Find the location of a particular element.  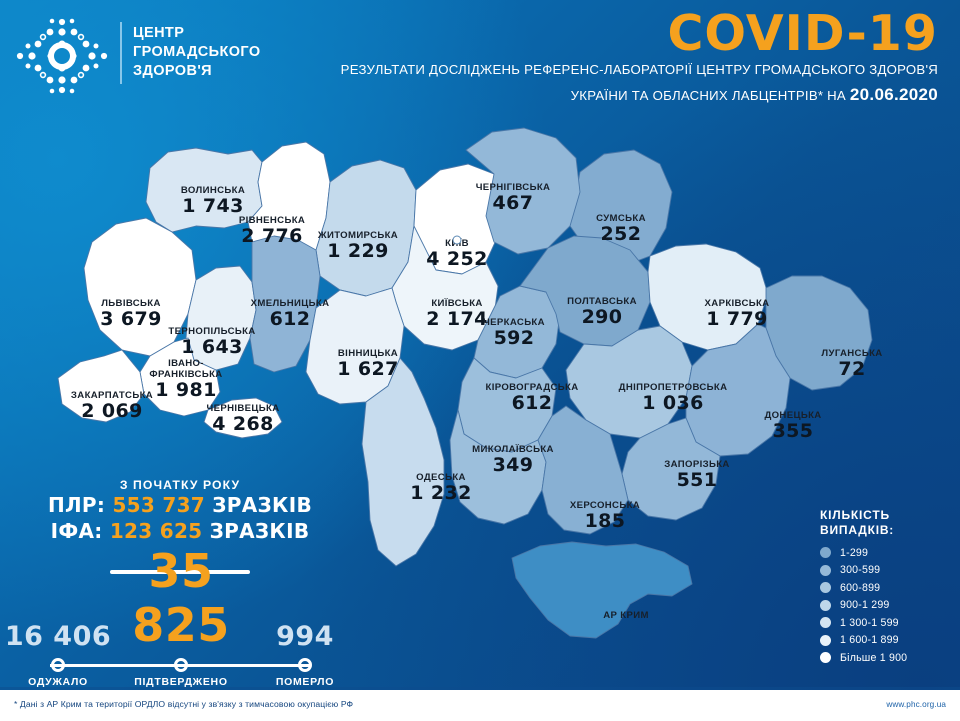

page-title: COVID-19 is located at coordinates (802, 33).